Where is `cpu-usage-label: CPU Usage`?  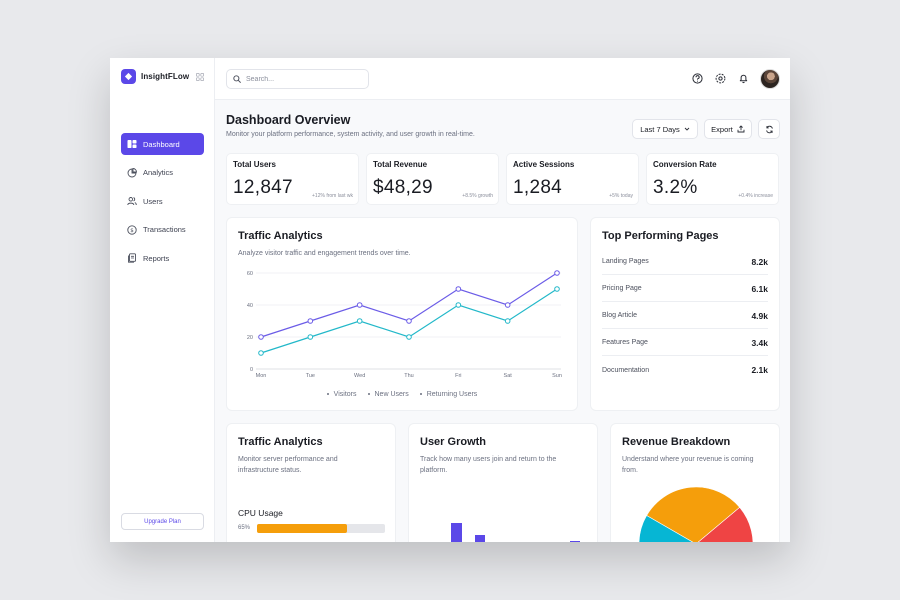 cpu-usage-label: CPU Usage is located at coordinates (260, 513).